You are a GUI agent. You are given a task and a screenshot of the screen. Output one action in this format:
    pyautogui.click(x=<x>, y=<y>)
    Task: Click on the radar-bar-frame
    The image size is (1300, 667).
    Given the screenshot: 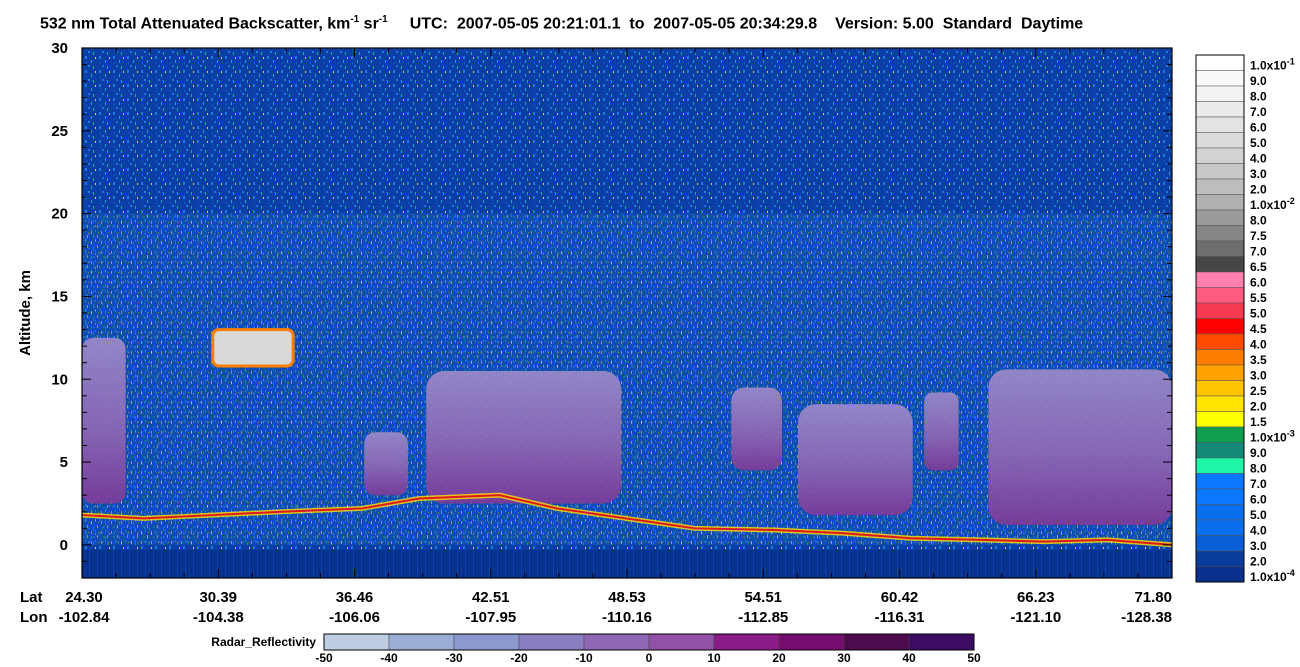 What is the action you would take?
    pyautogui.click(x=649, y=642)
    